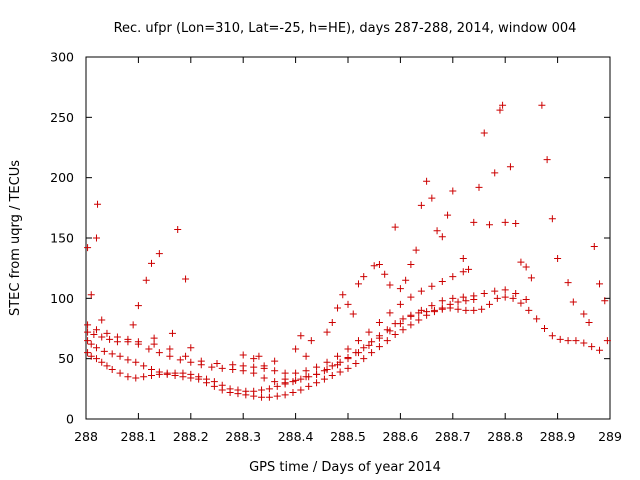 This screenshot has height=480, width=640. What do you see at coordinates (348, 436) in the screenshot?
I see `x-tick-label: 288.5` at bounding box center [348, 436].